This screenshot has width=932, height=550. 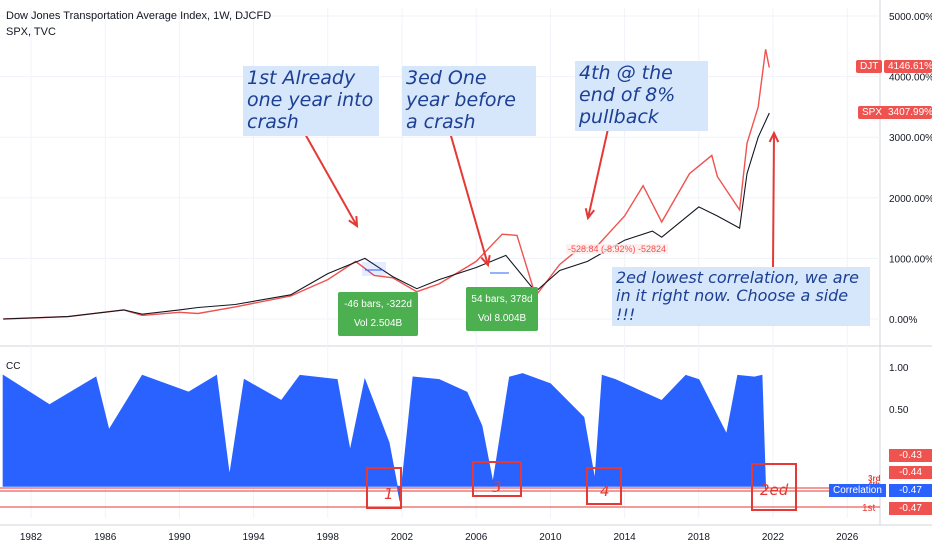 I want to click on note-2: 3ed One year before a crash, so click(x=469, y=101).